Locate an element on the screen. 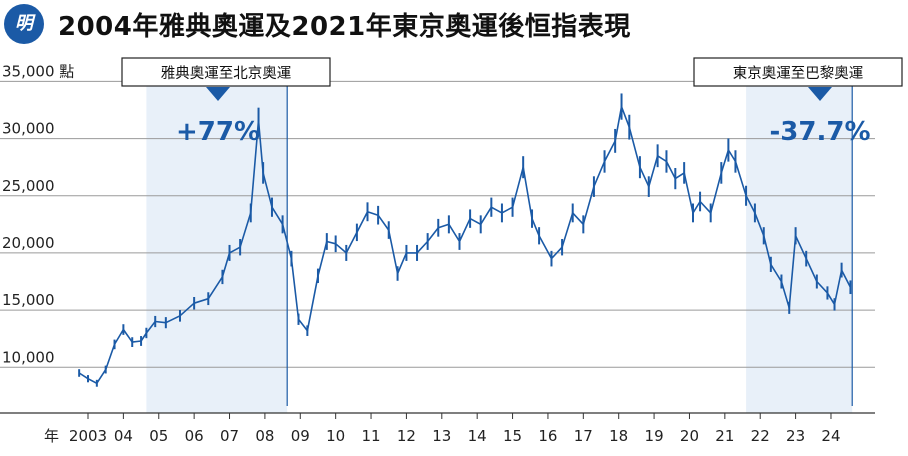 This screenshot has height=456, width=908. x-tick-label-2005: 05 is located at coordinates (158, 436).